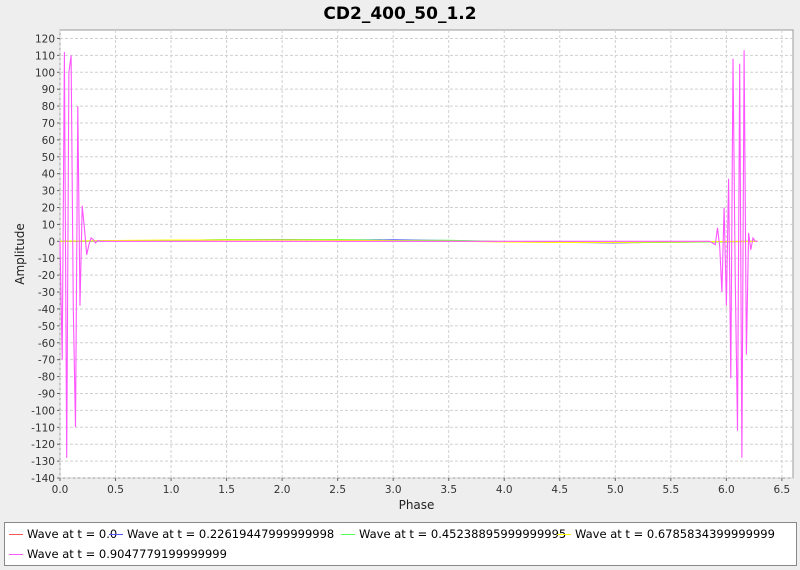 This screenshot has width=800, height=570. Describe the element at coordinates (559, 490) in the screenshot. I see `x-tick-label: 4.5` at that location.